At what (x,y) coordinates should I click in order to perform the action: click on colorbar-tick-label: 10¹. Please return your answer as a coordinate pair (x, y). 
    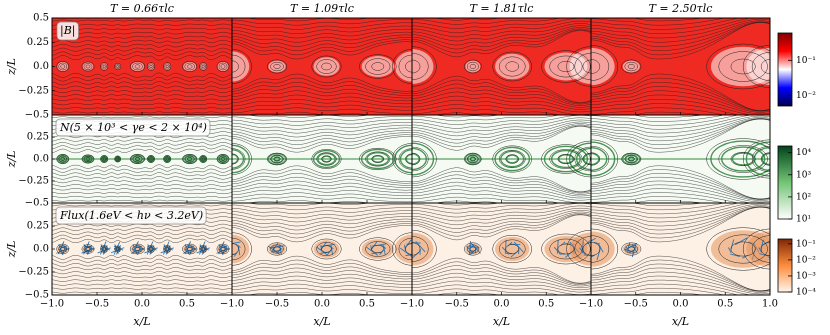
    Looking at the image, I should click on (803, 220).